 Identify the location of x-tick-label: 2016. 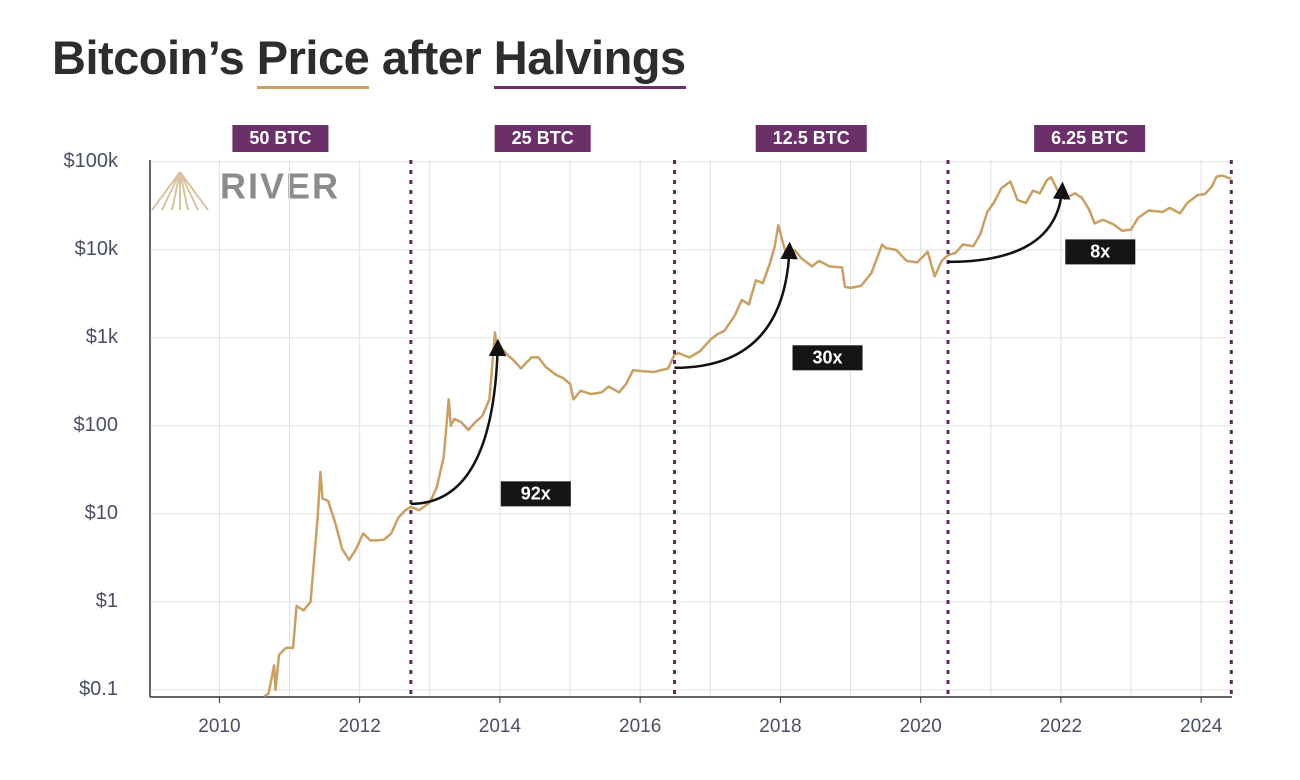
(640, 726).